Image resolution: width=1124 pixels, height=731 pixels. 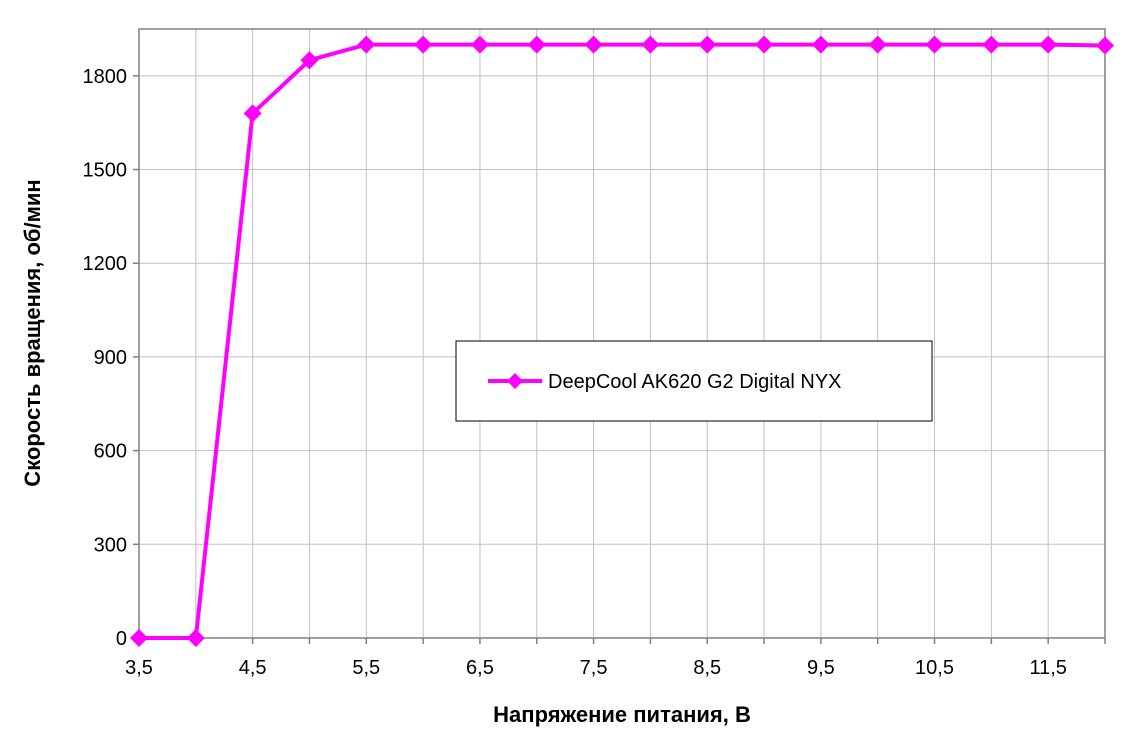 What do you see at coordinates (121, 639) in the screenshot?
I see `y-tick-label: 0` at bounding box center [121, 639].